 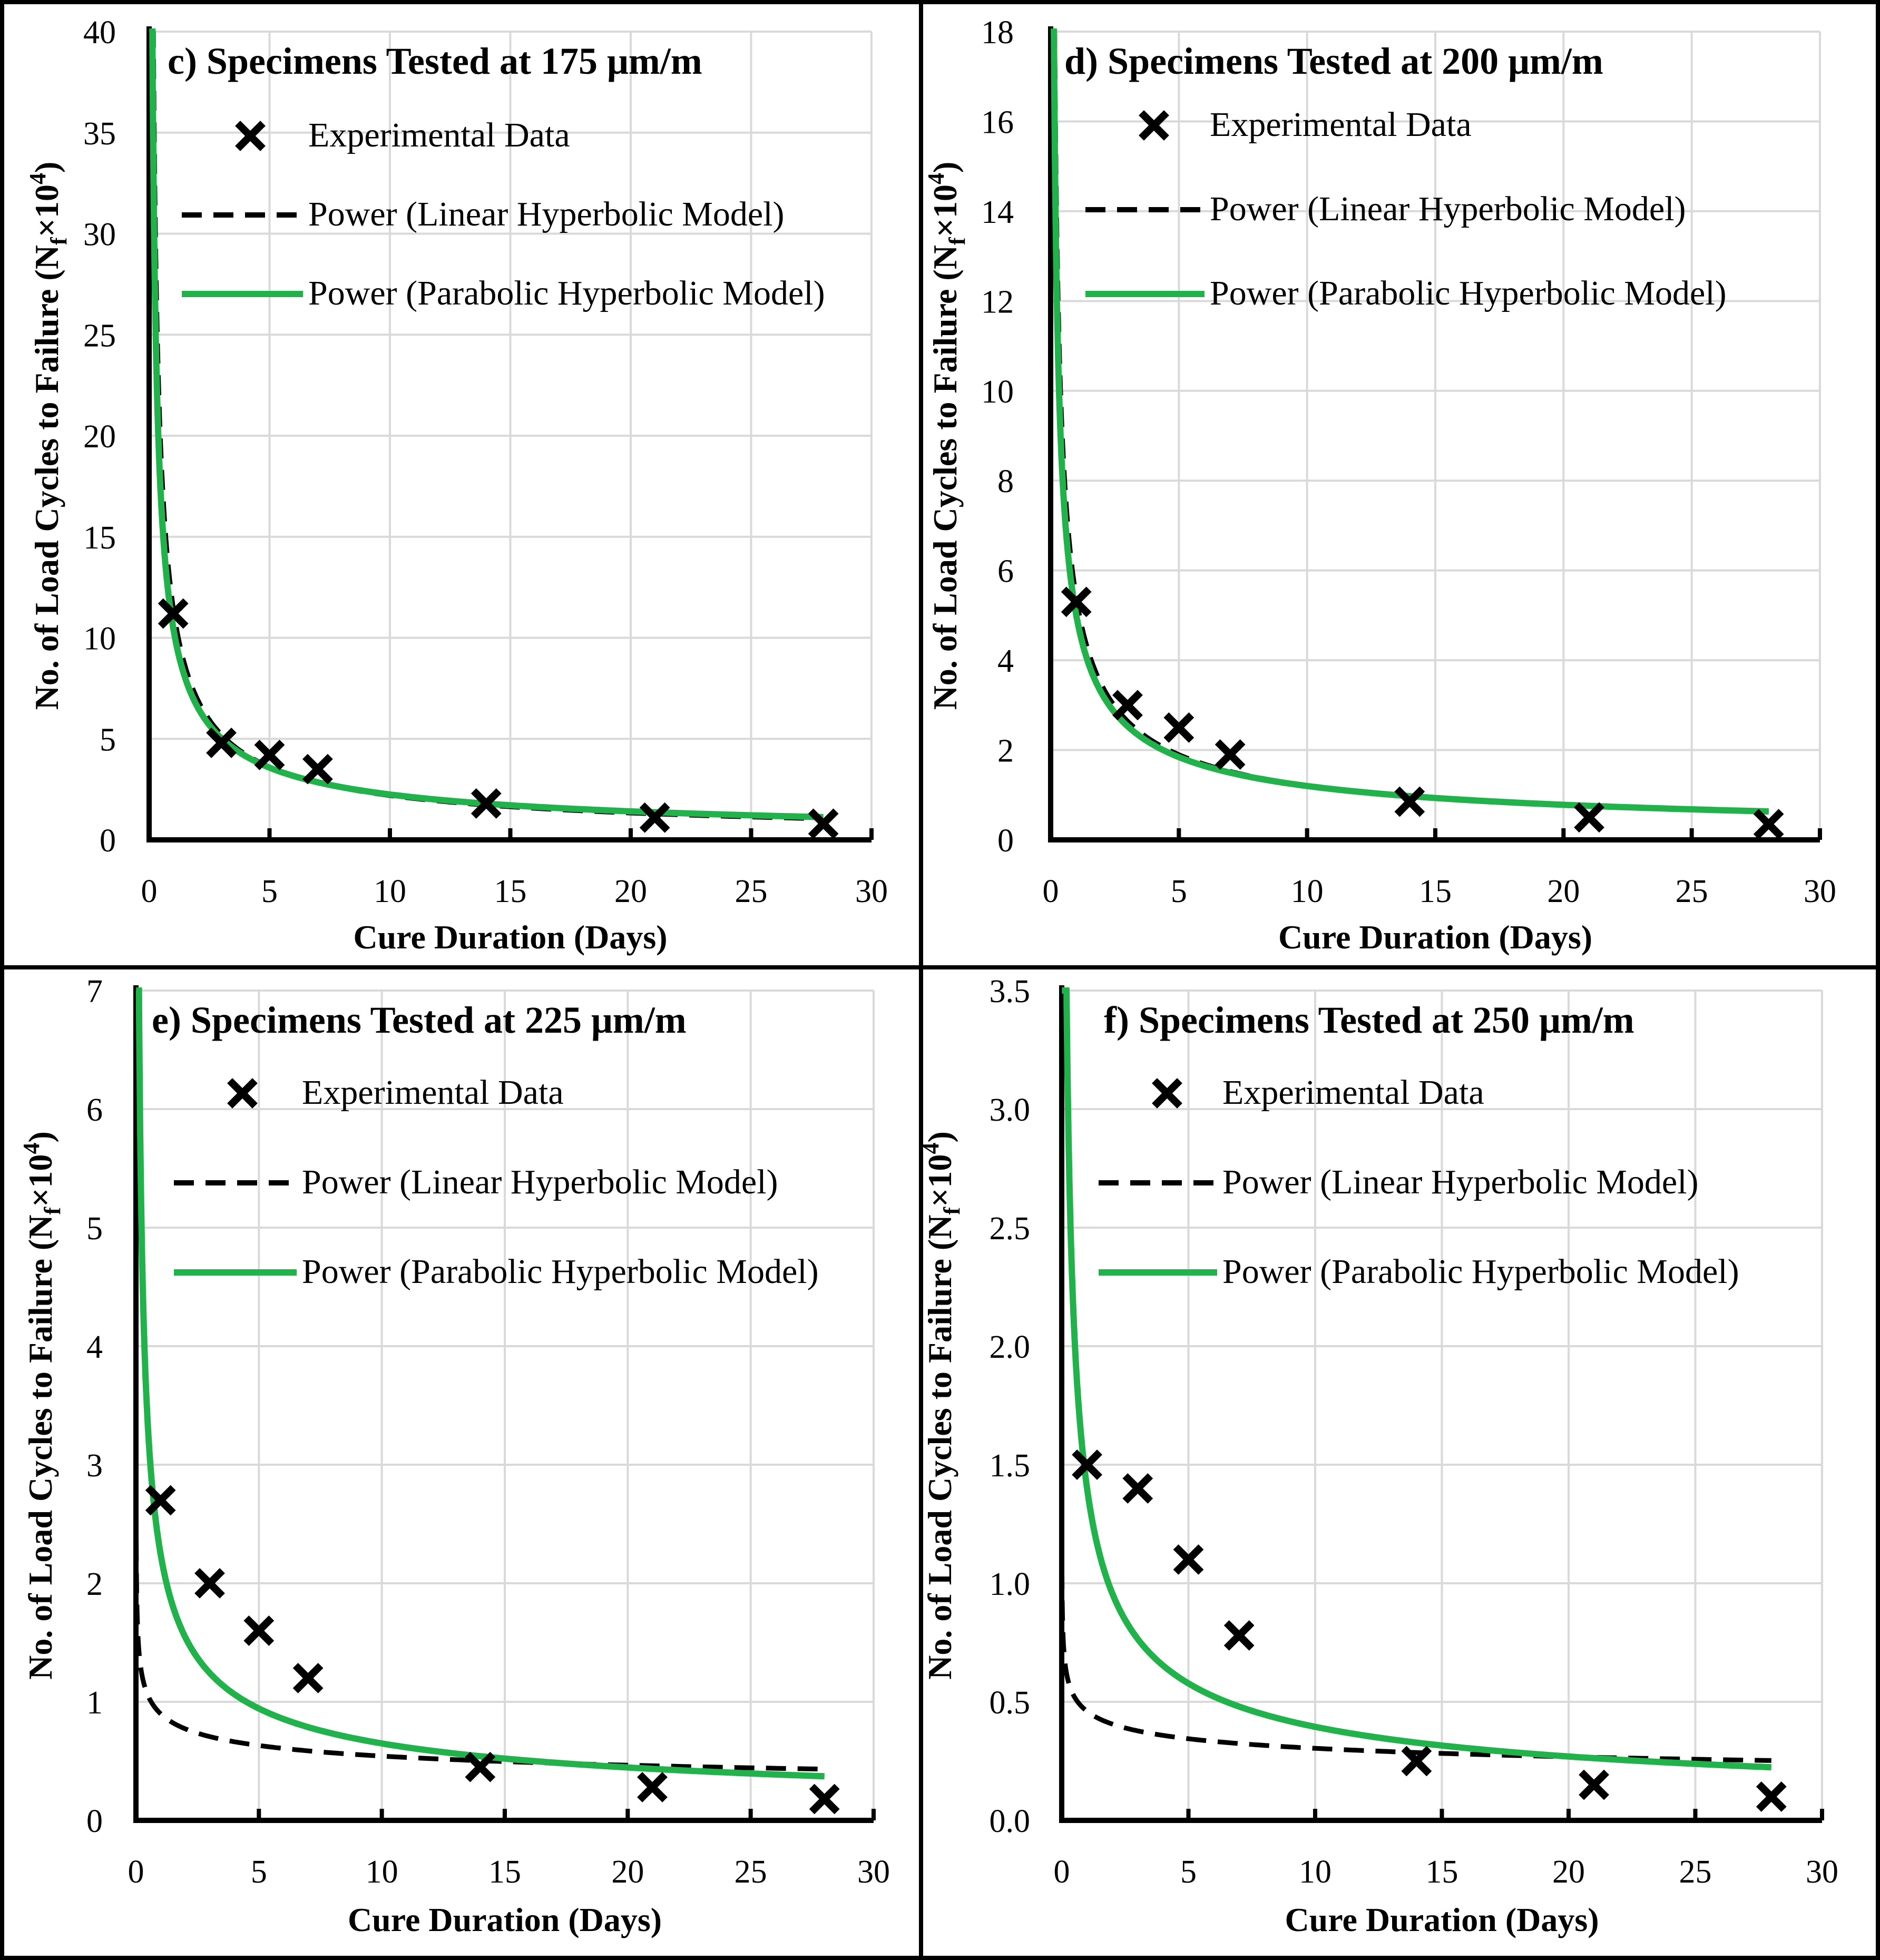 I want to click on y-tick-label: 2.5, so click(x=1010, y=1229).